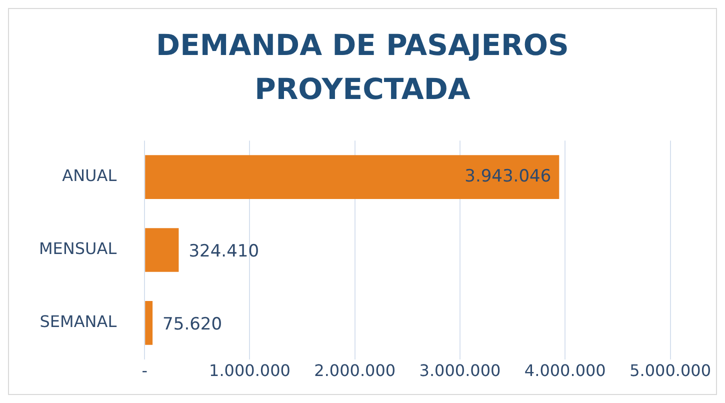 This screenshot has width=725, height=403. Describe the element at coordinates (89, 176) in the screenshot. I see `y-tick-label: ANUAL` at that location.